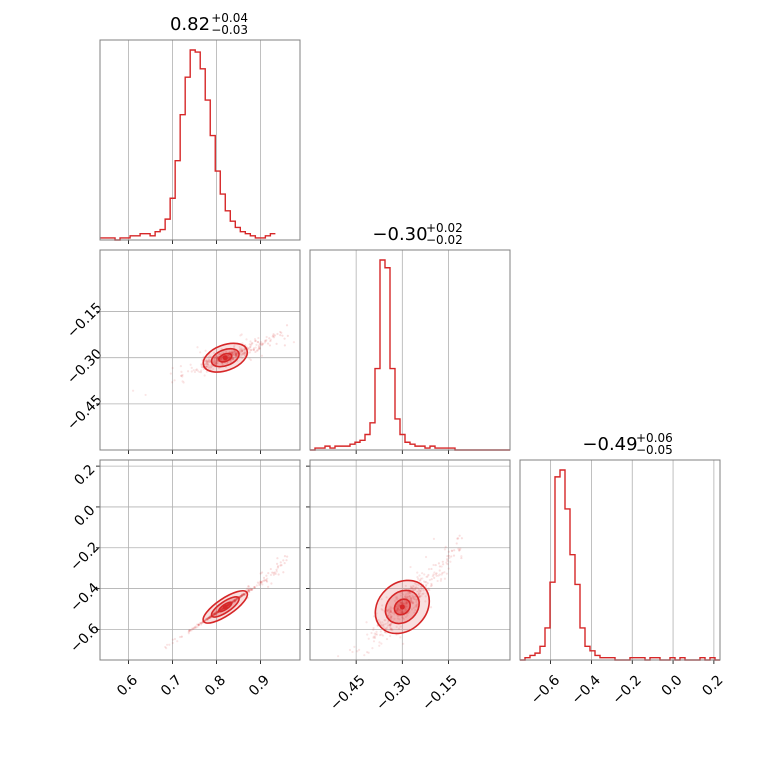 The height and width of the screenshot is (760, 760). What do you see at coordinates (171, 685) in the screenshot?
I see `x-tick-label: 0.7` at bounding box center [171, 685].